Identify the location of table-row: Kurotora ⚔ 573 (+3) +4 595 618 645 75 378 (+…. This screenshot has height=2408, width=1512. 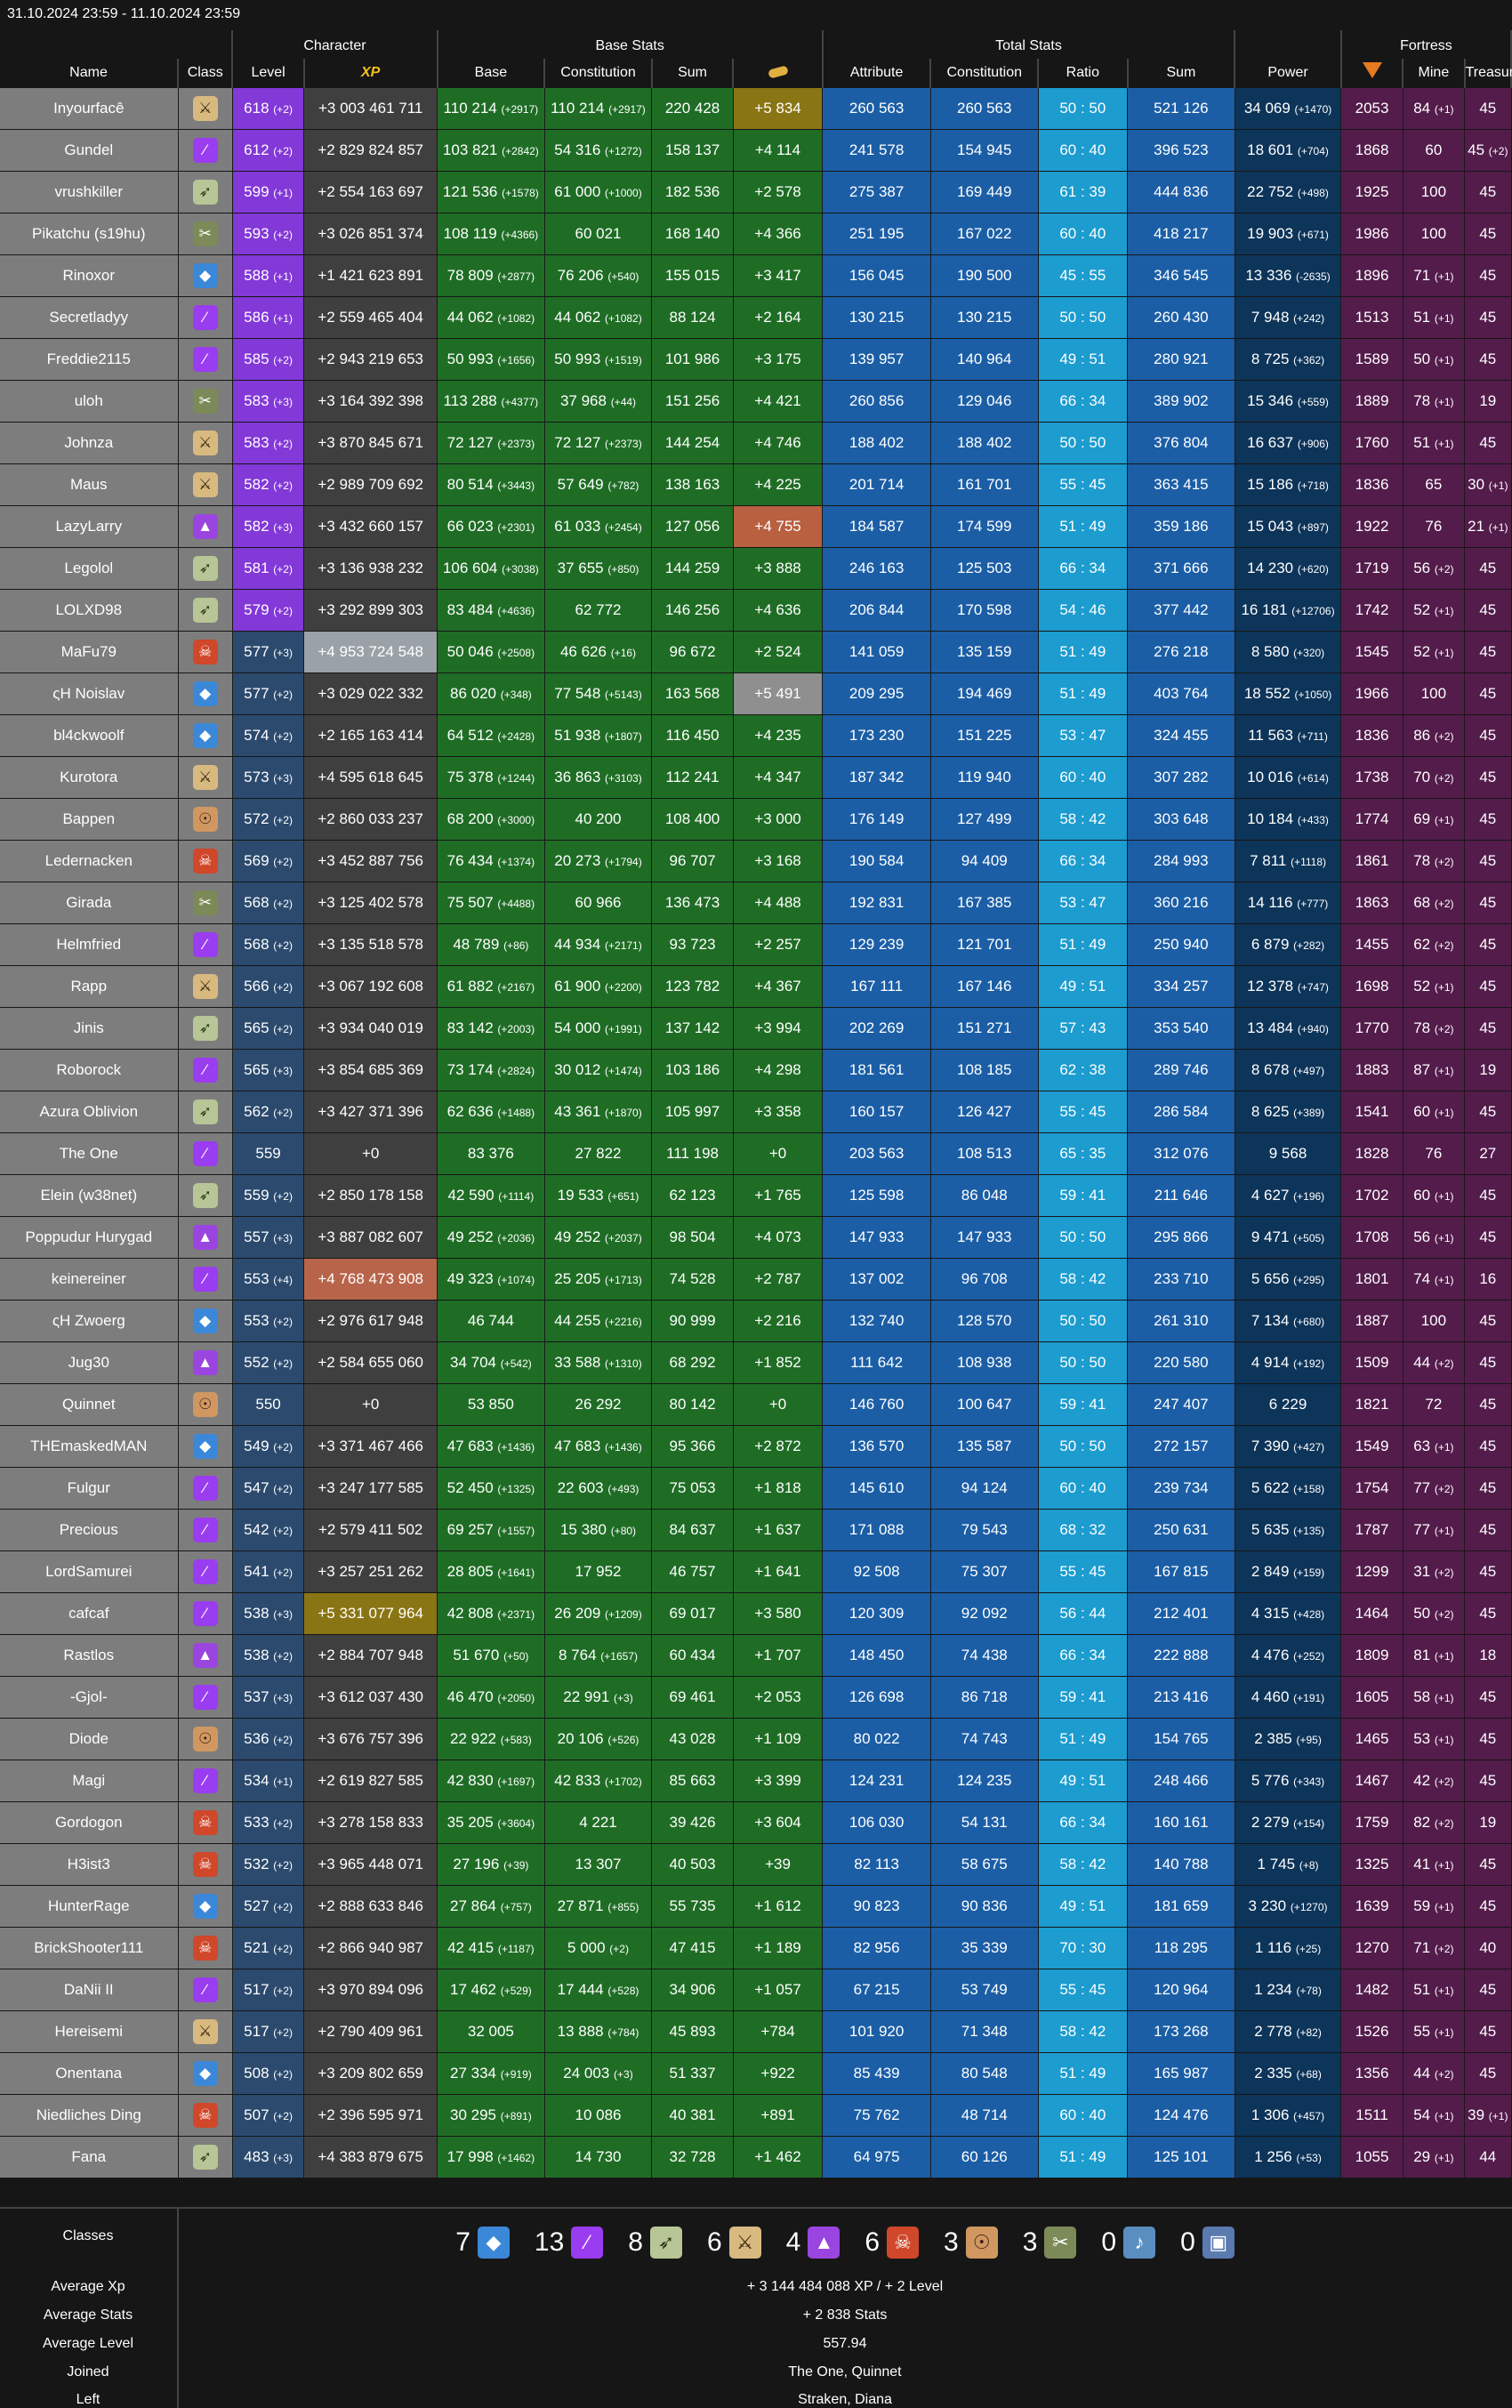
(756, 777).